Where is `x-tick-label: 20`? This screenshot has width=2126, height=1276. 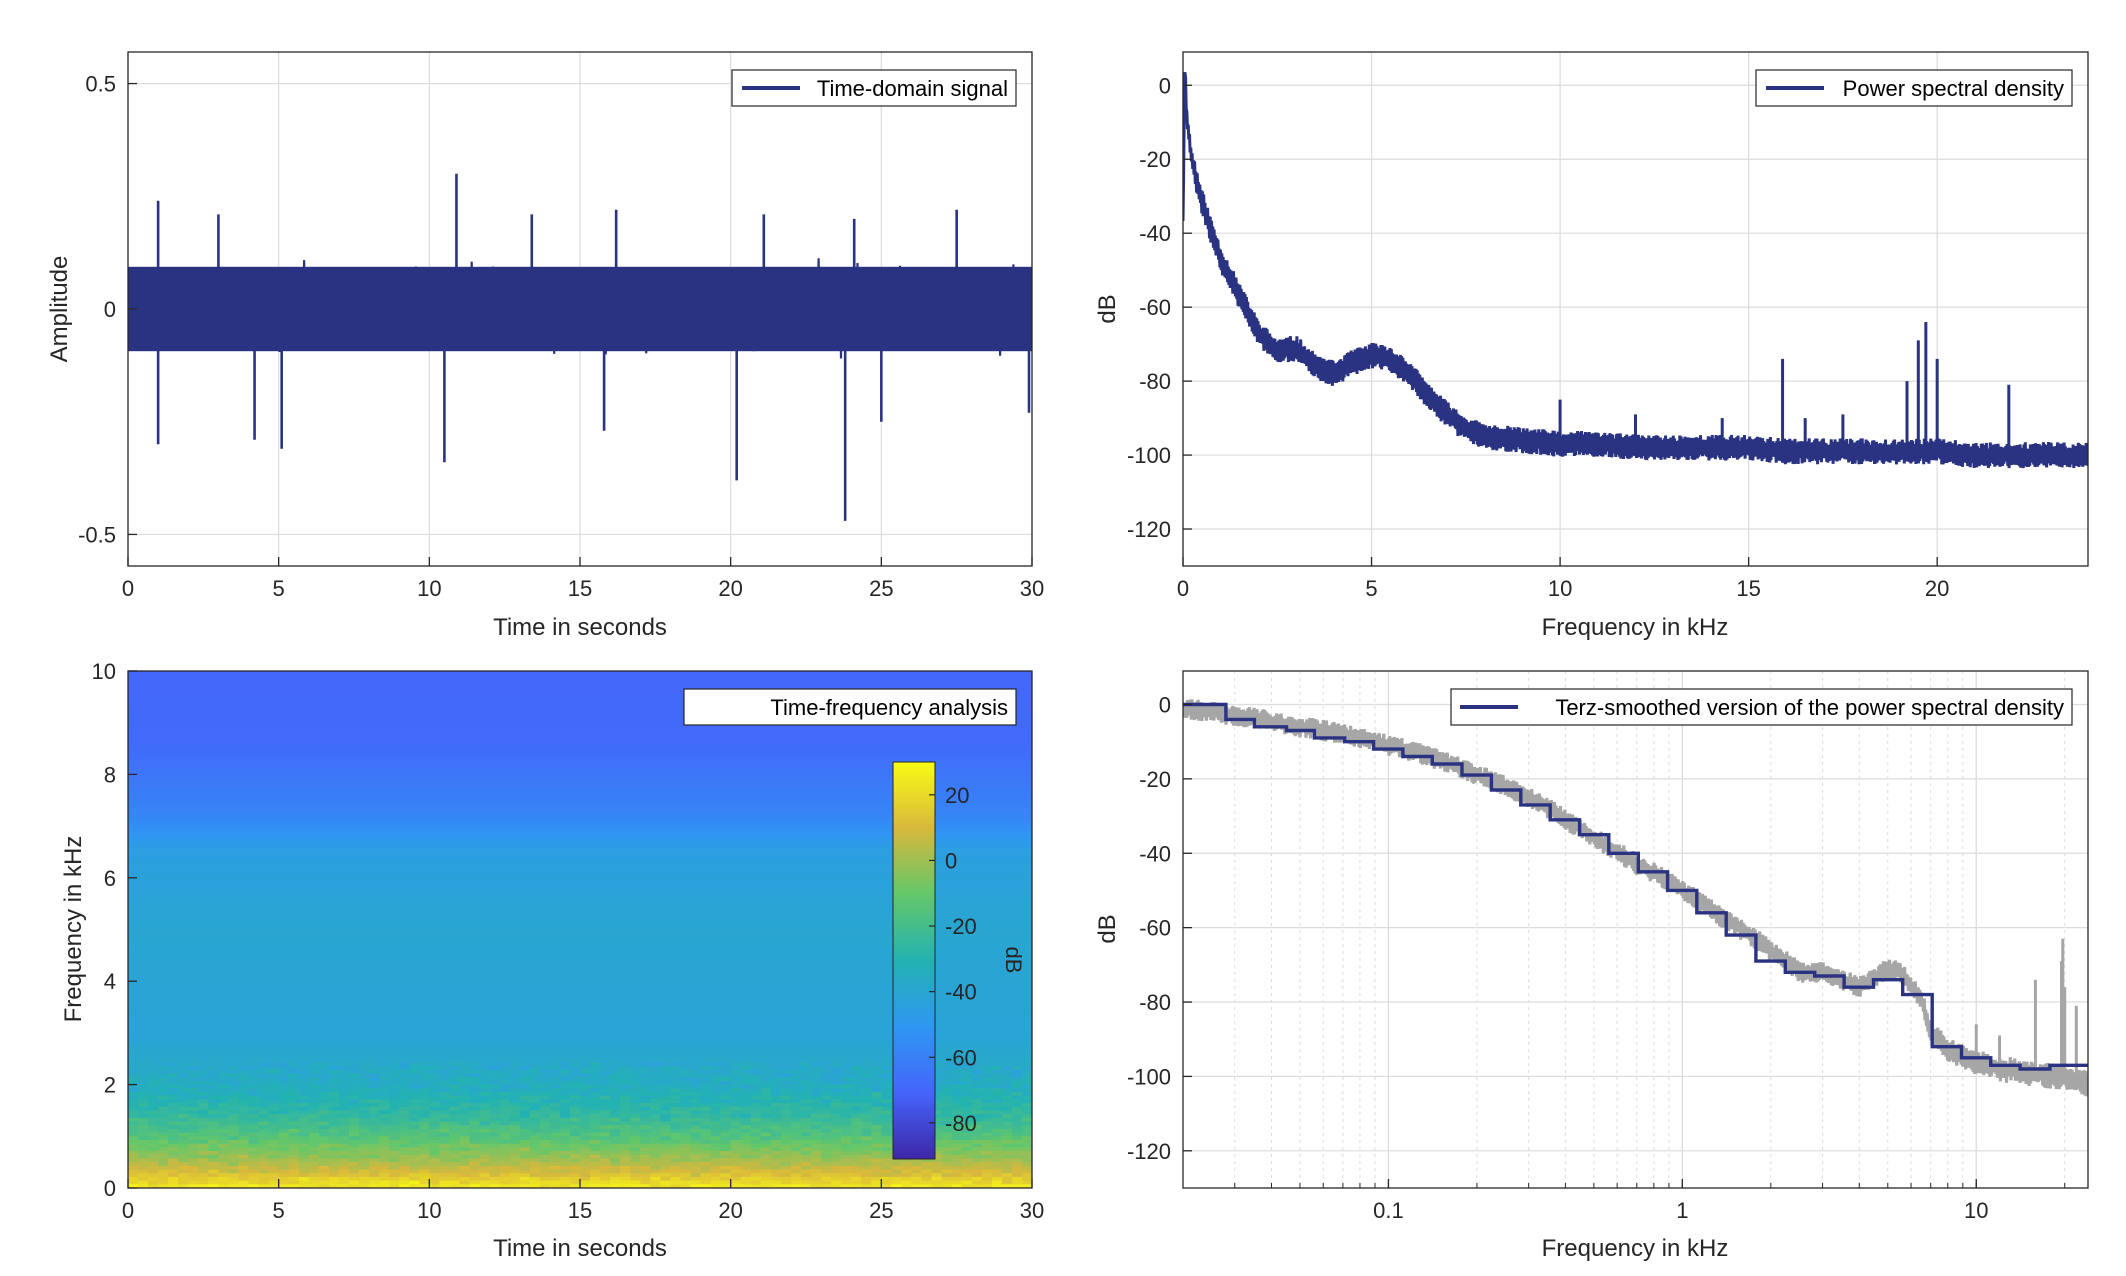 x-tick-label: 20 is located at coordinates (730, 588).